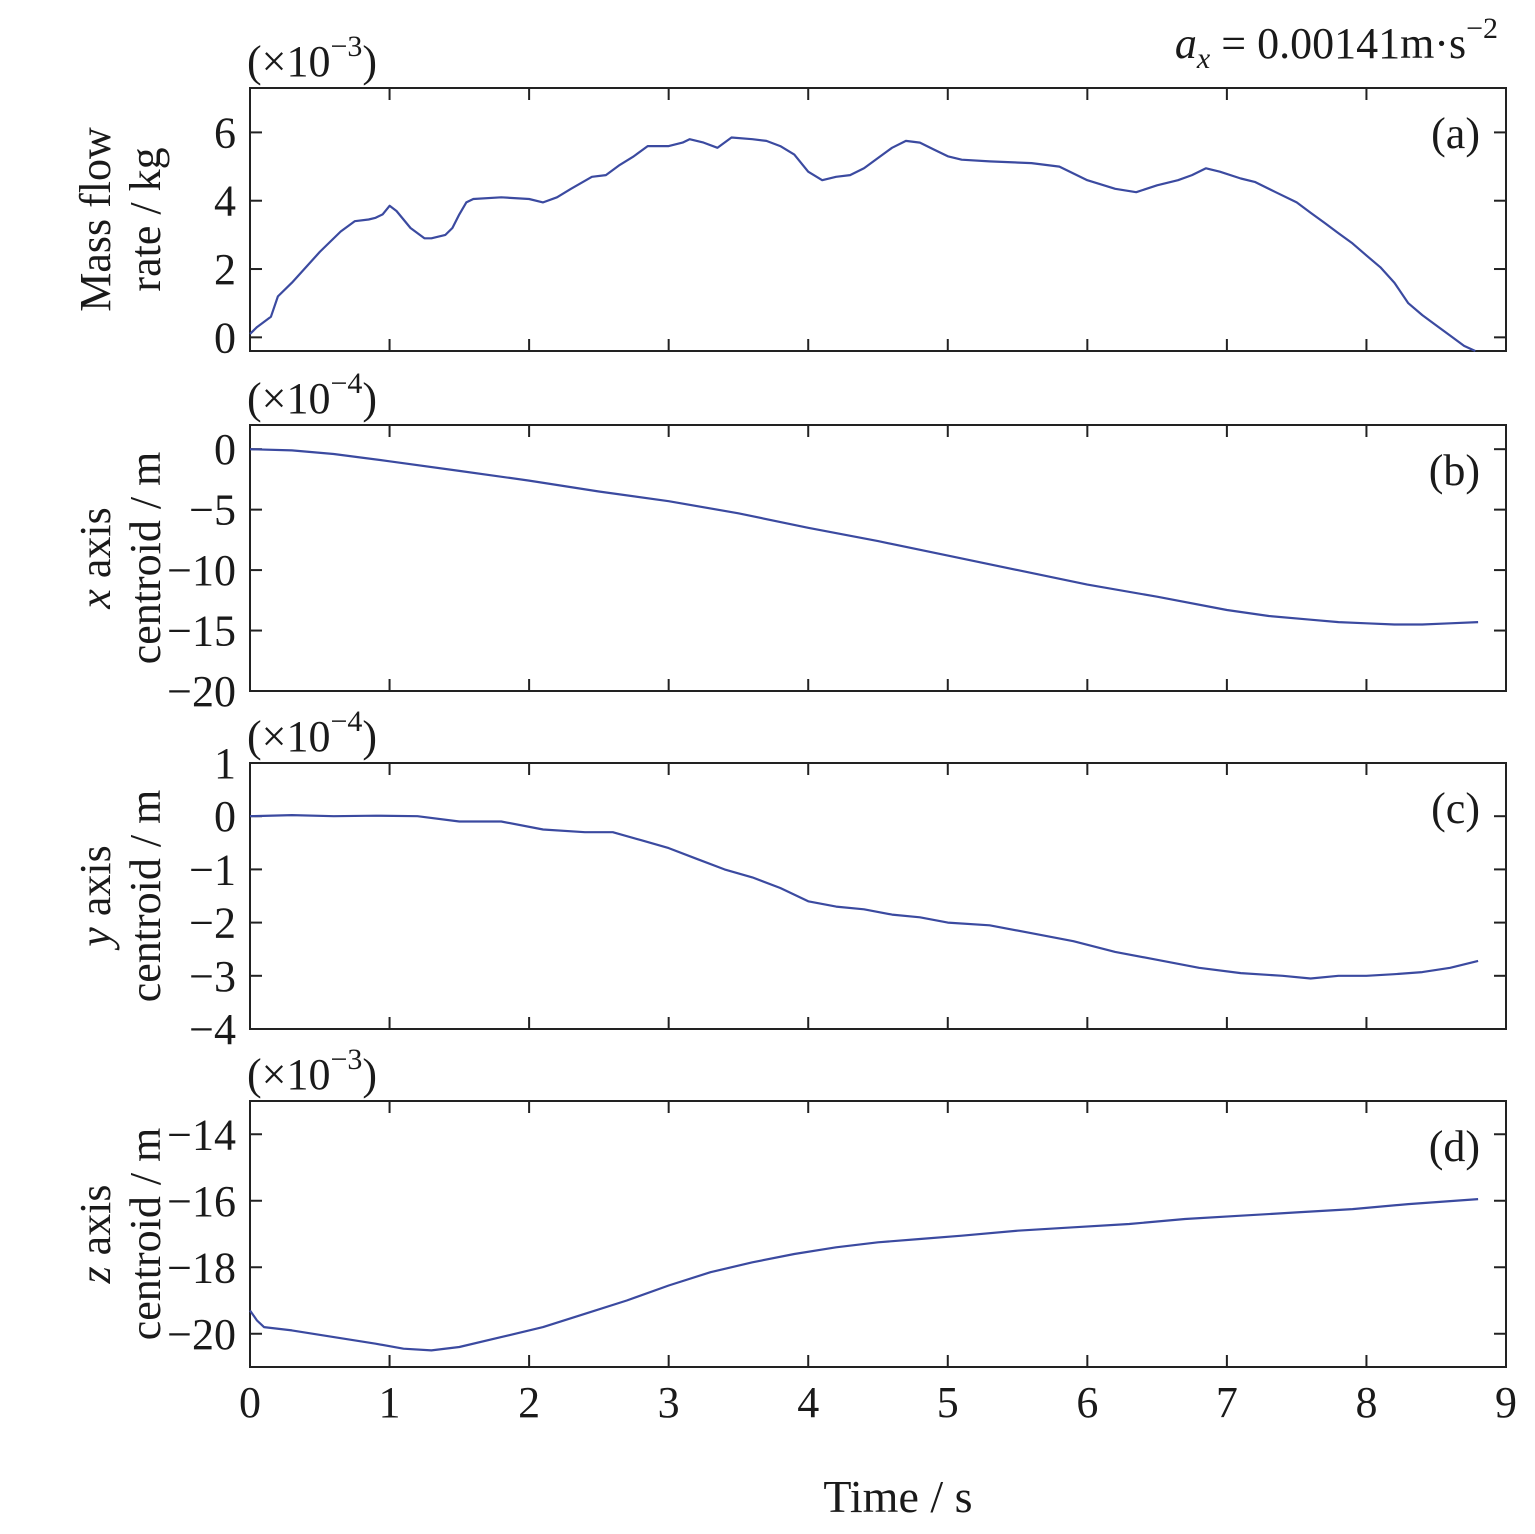 The image size is (1535, 1534). What do you see at coordinates (201, 1201) in the screenshot?
I see `y-tick-label: −16` at bounding box center [201, 1201].